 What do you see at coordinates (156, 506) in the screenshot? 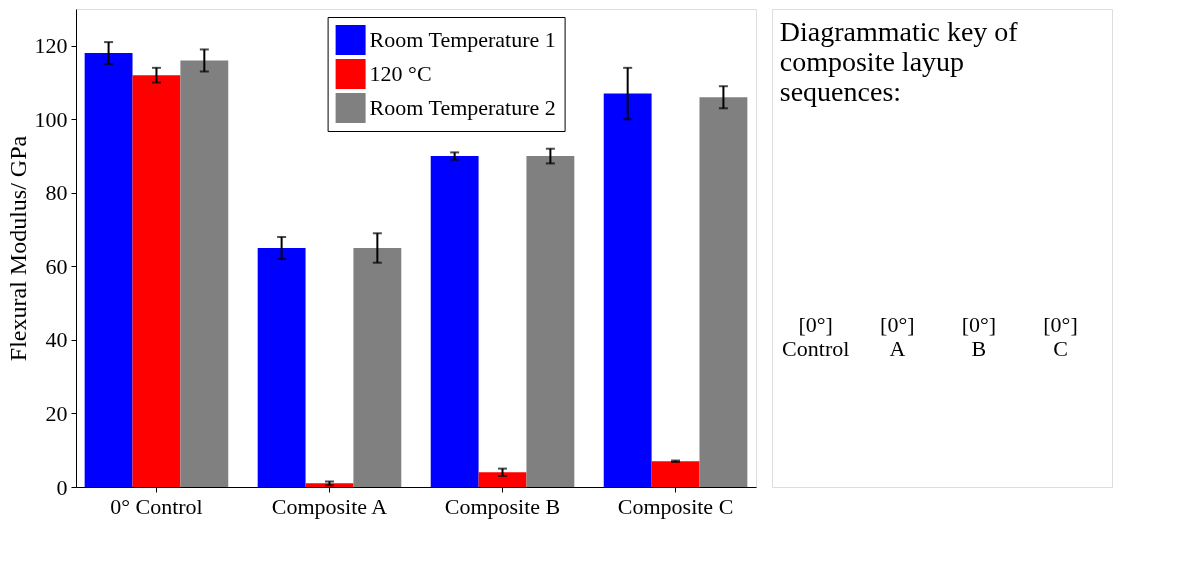
I see `x-tick-label: 0° Control` at bounding box center [156, 506].